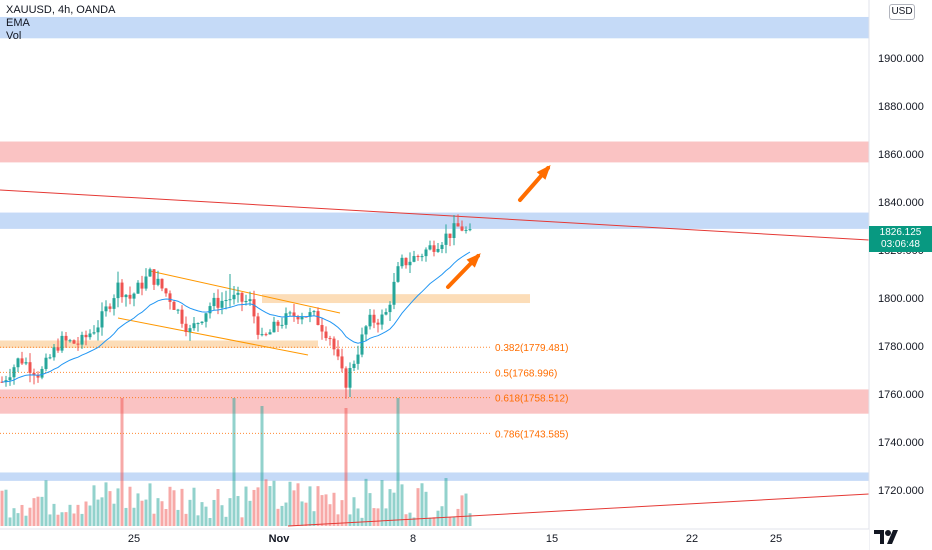 The width and height of the screenshot is (932, 550). Describe the element at coordinates (236, 462) in the screenshot. I see `volume-bars` at that location.